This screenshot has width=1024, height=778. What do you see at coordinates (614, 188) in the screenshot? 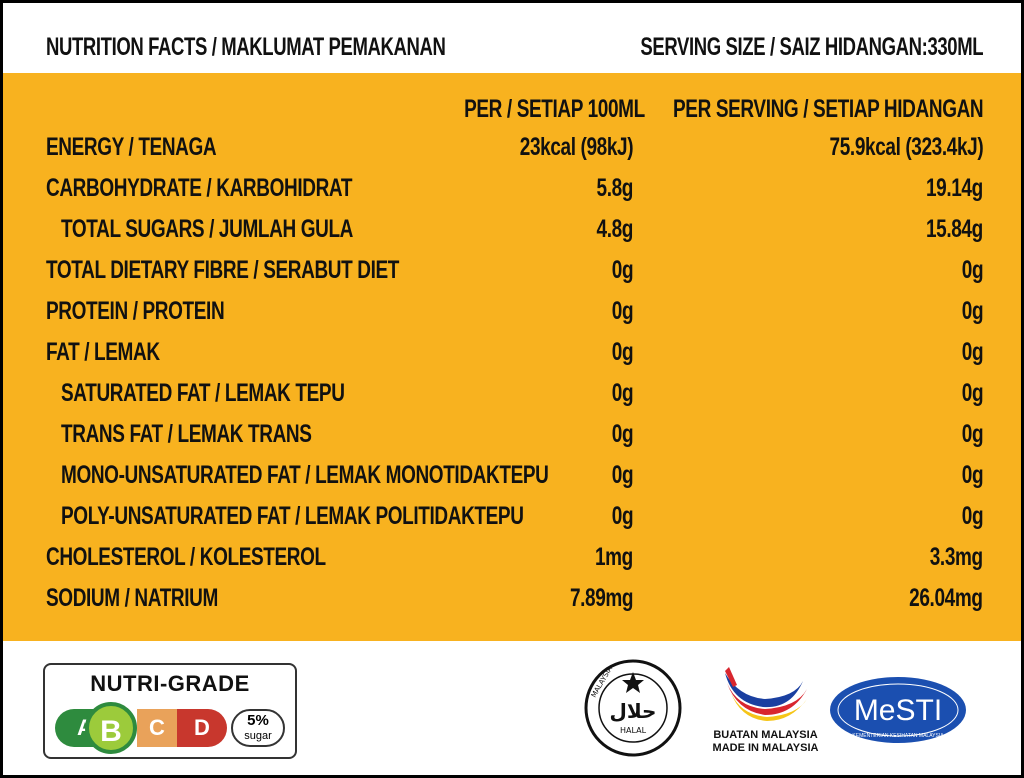
I see `value-per-100ml: 5.8g` at bounding box center [614, 188].